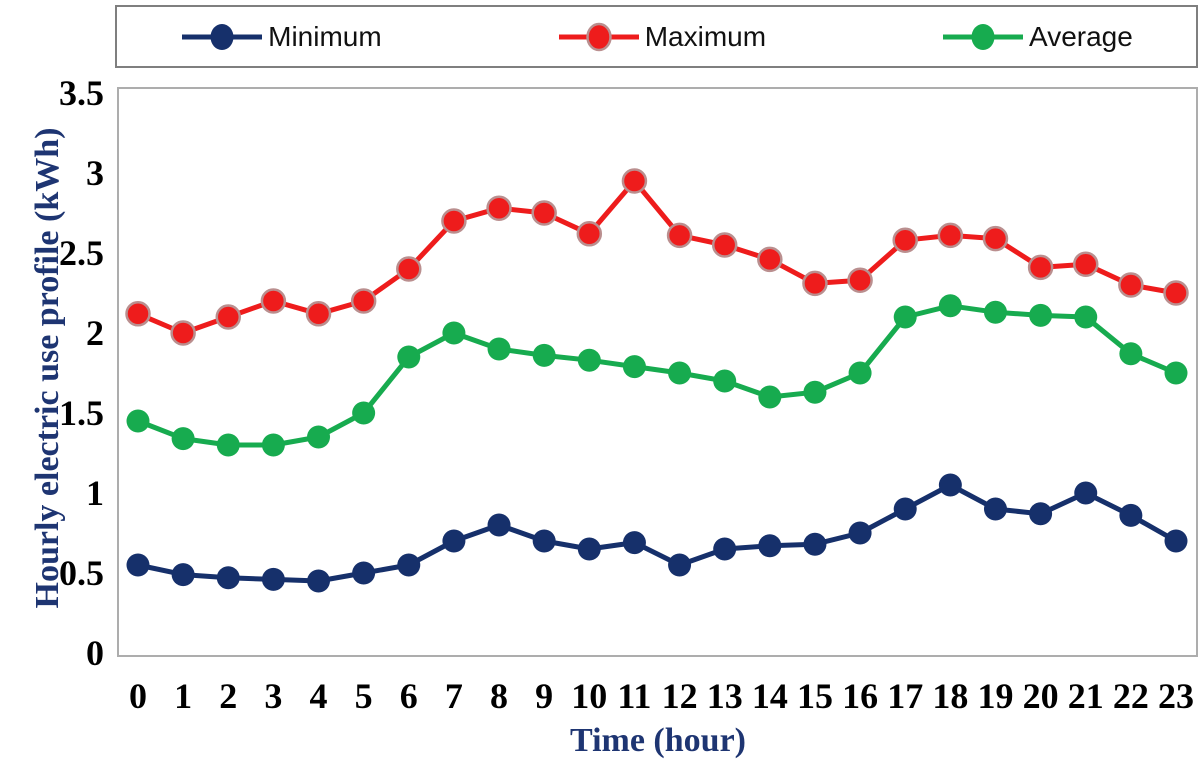 The height and width of the screenshot is (770, 1200). I want to click on data-point-maximum-h22, so click(1131, 285).